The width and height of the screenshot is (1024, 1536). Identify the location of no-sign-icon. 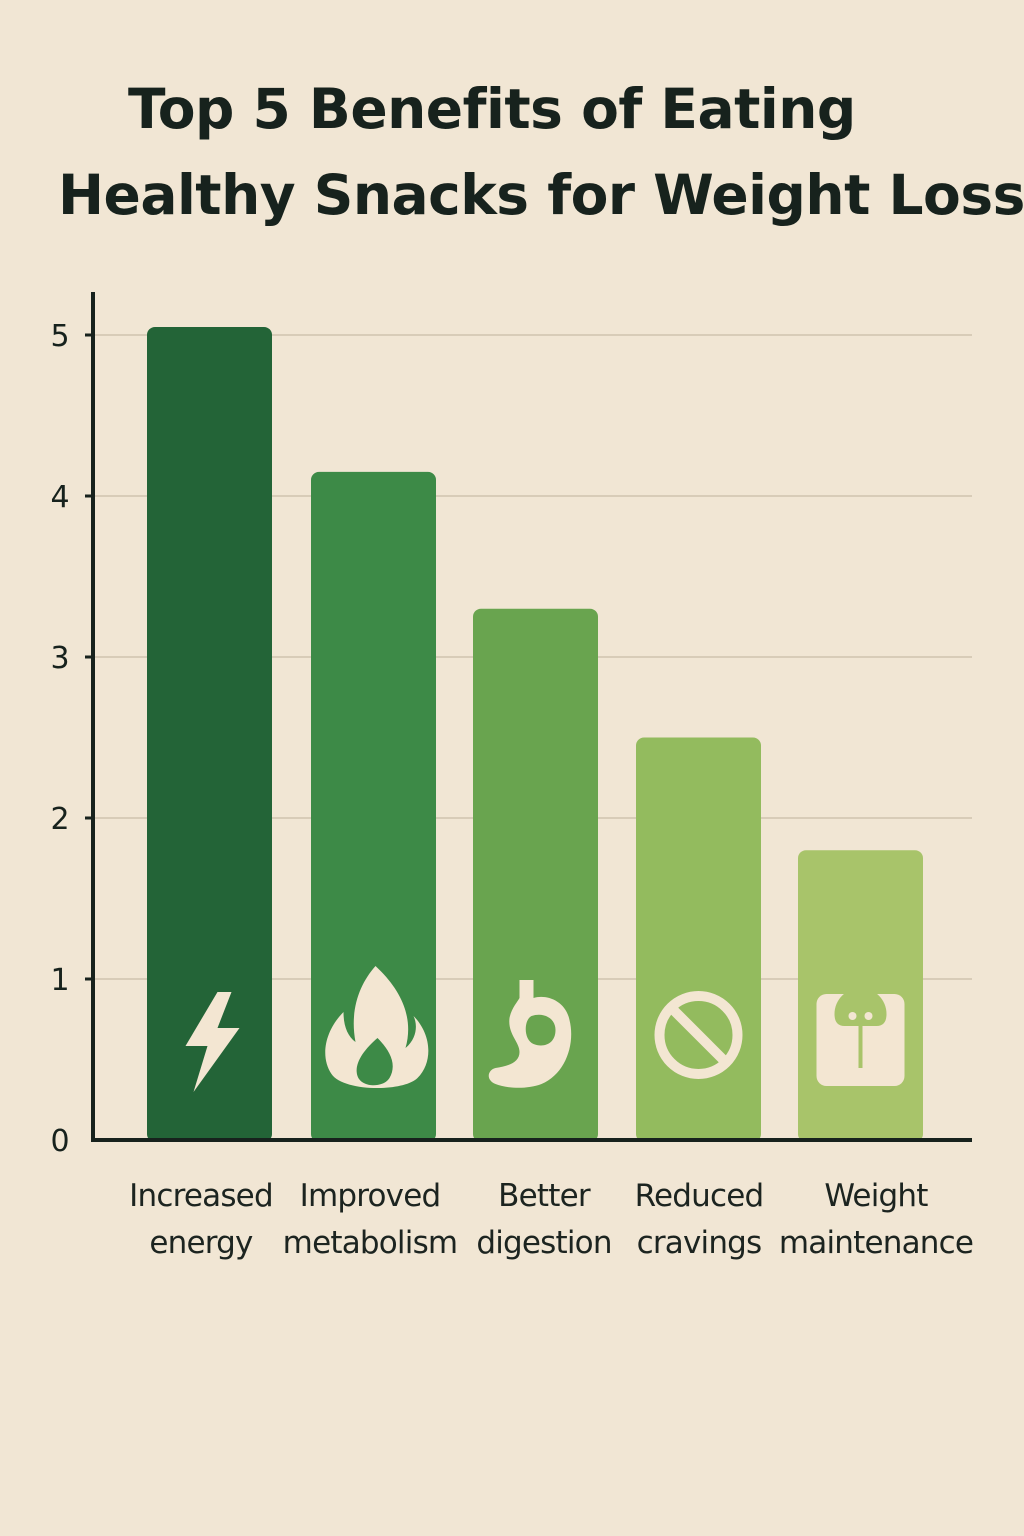
(698, 1035).